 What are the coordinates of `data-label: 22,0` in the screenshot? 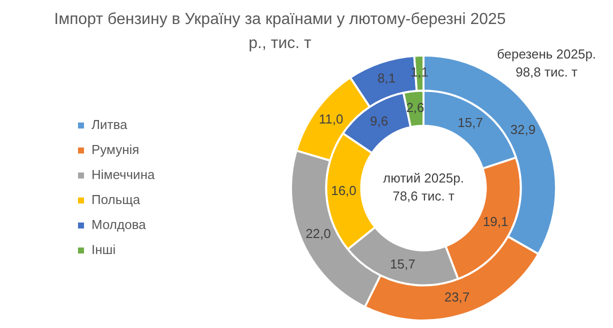 It's located at (318, 233).